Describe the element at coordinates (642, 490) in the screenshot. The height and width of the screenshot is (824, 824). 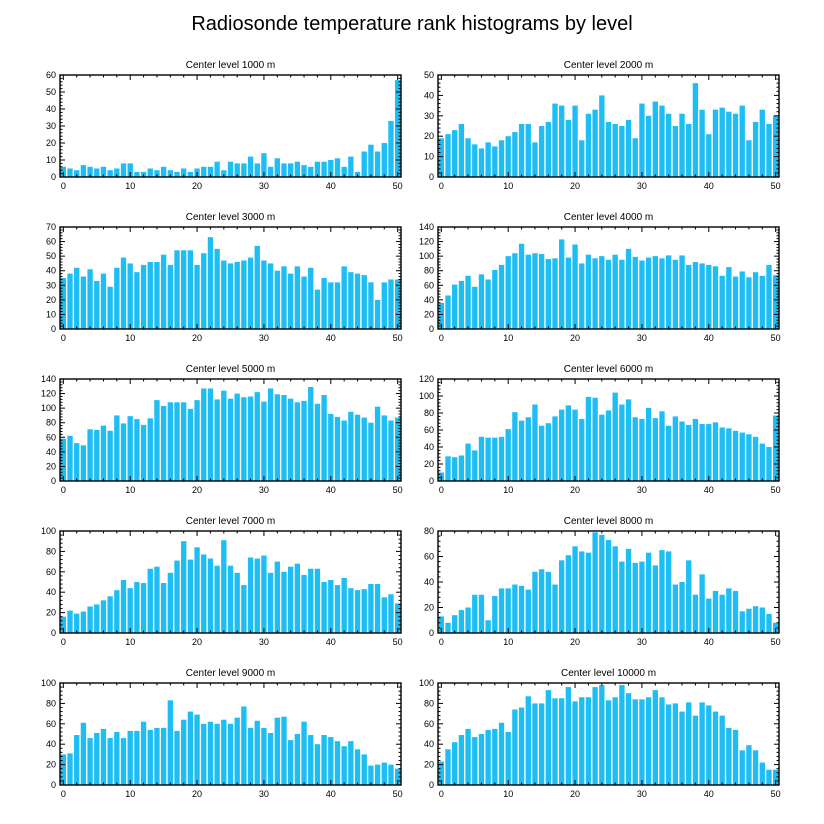
I see `panel-6-xlabel-30: 30` at that location.